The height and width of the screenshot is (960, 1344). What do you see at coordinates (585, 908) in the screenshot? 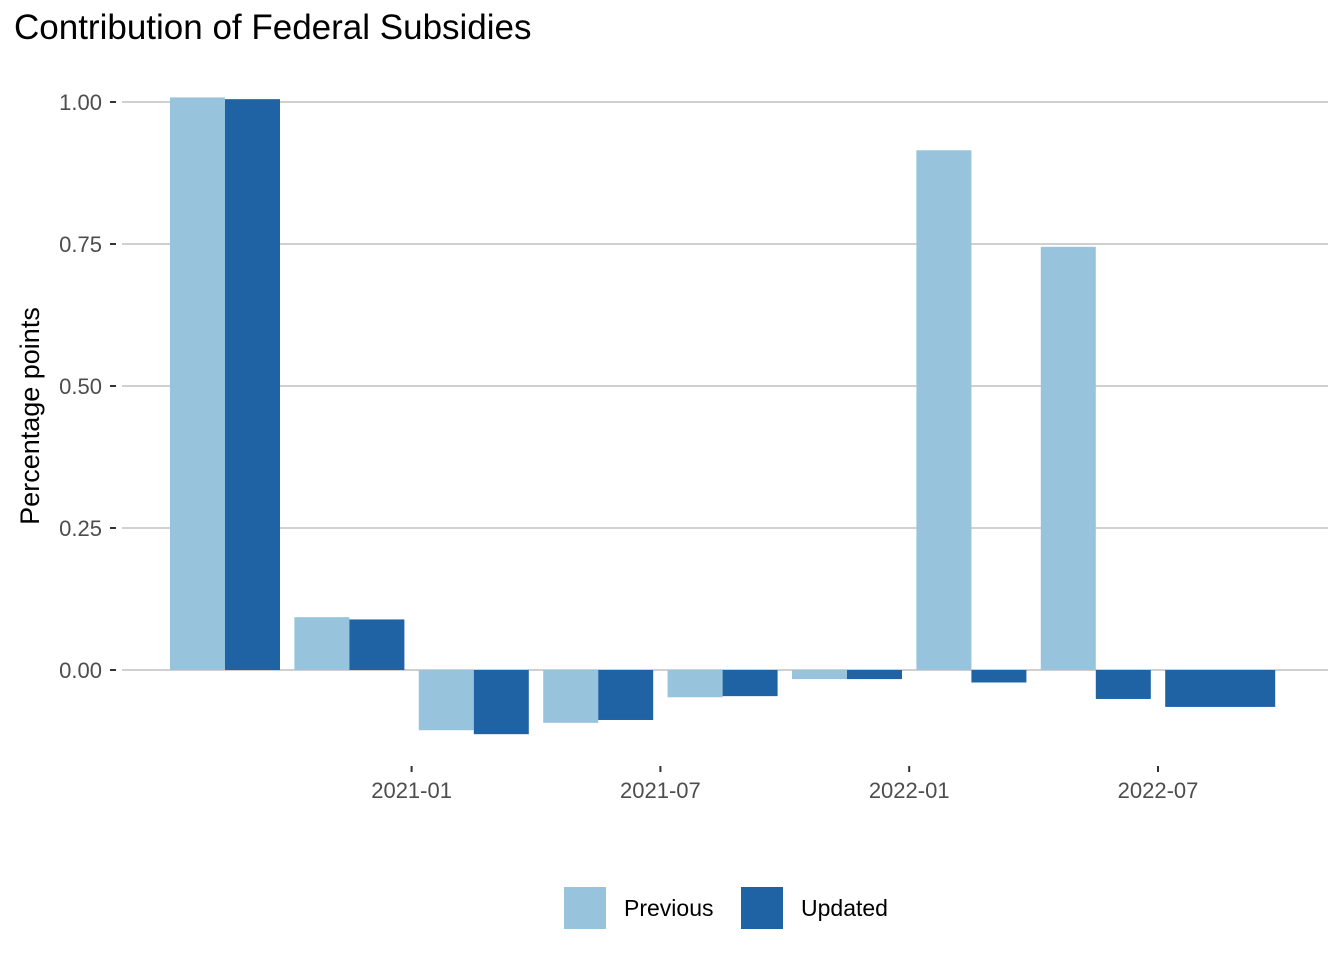
I see `legend-swatch-previous` at bounding box center [585, 908].